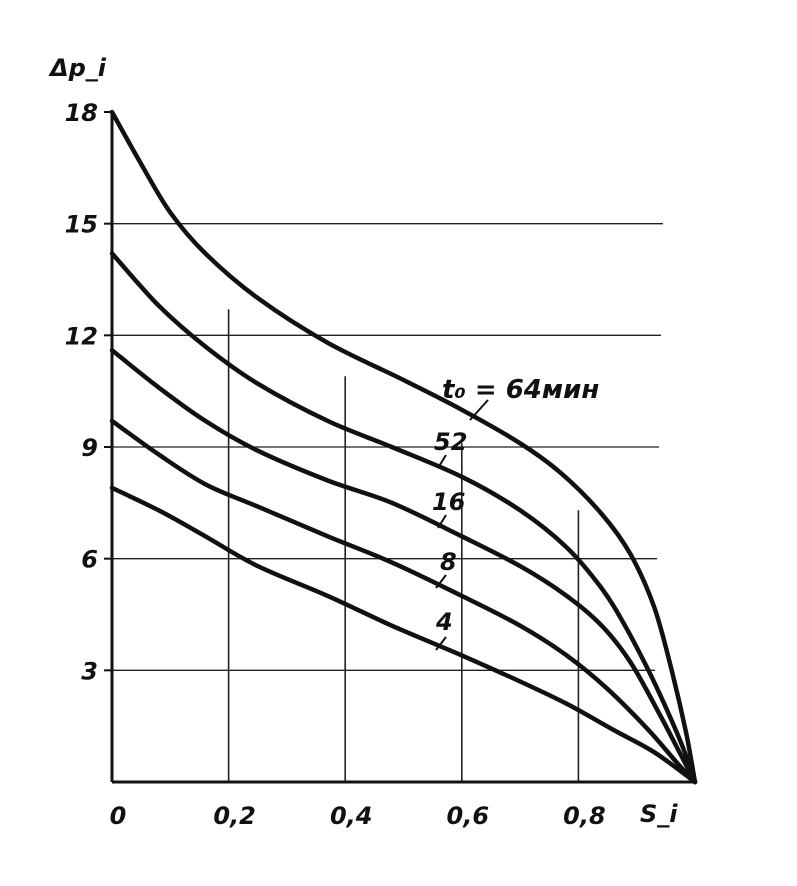  Describe the element at coordinates (89, 448) in the screenshot. I see `y-tick-label-2: 9` at that location.